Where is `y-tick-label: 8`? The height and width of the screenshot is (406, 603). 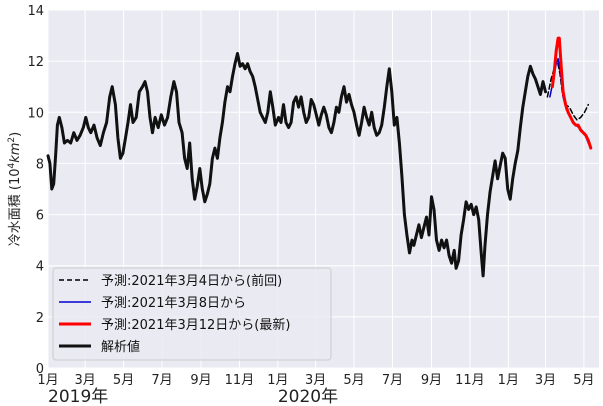 y-tick-label: 8 is located at coordinates (40, 164).